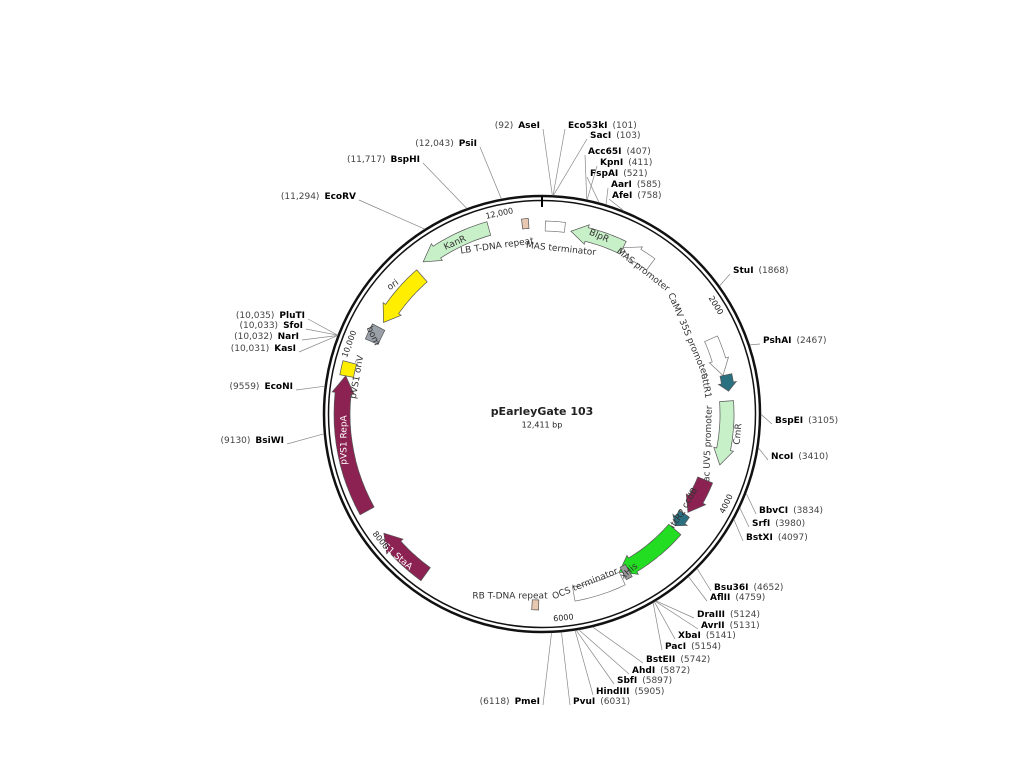  What do you see at coordinates (601, 702) in the screenshot?
I see `site-label: PvuI (6031)` at bounding box center [601, 702].